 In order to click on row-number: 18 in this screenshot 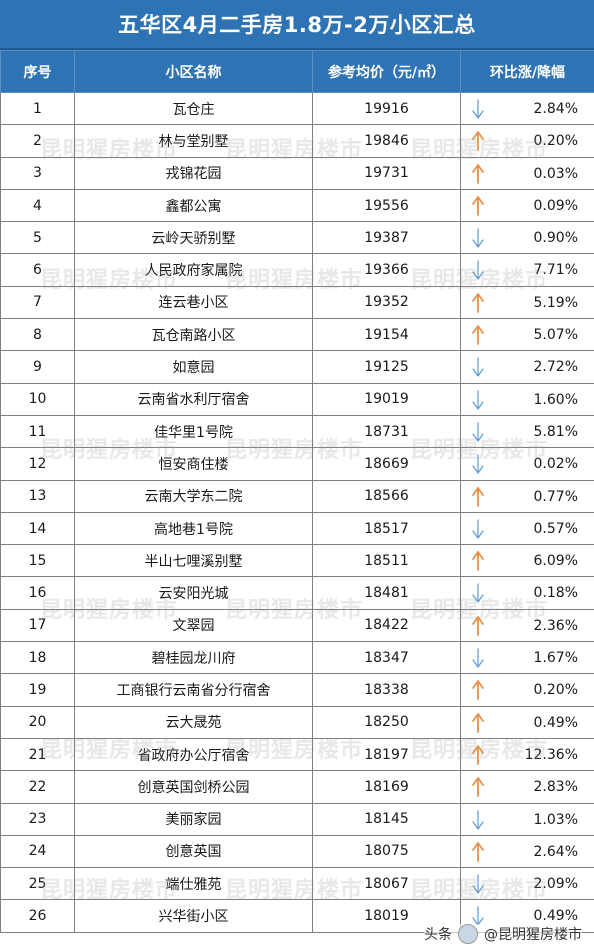, I will do `click(37, 658)`.